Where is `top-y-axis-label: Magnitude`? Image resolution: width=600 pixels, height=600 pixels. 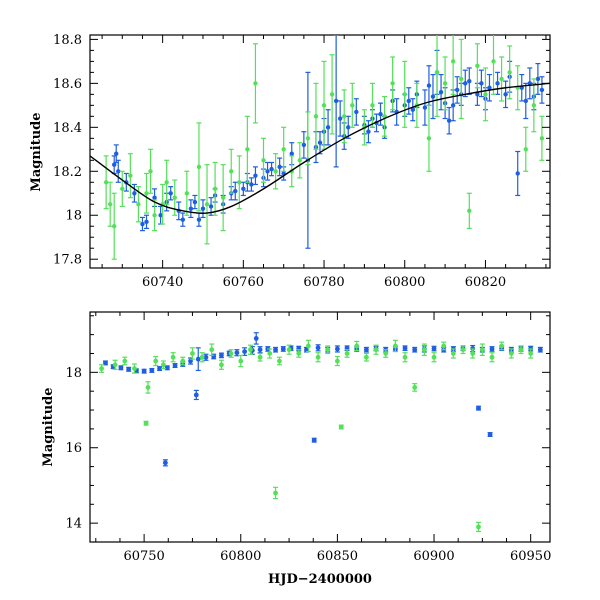 top-y-axis-label: Magnitude is located at coordinates (36, 151).